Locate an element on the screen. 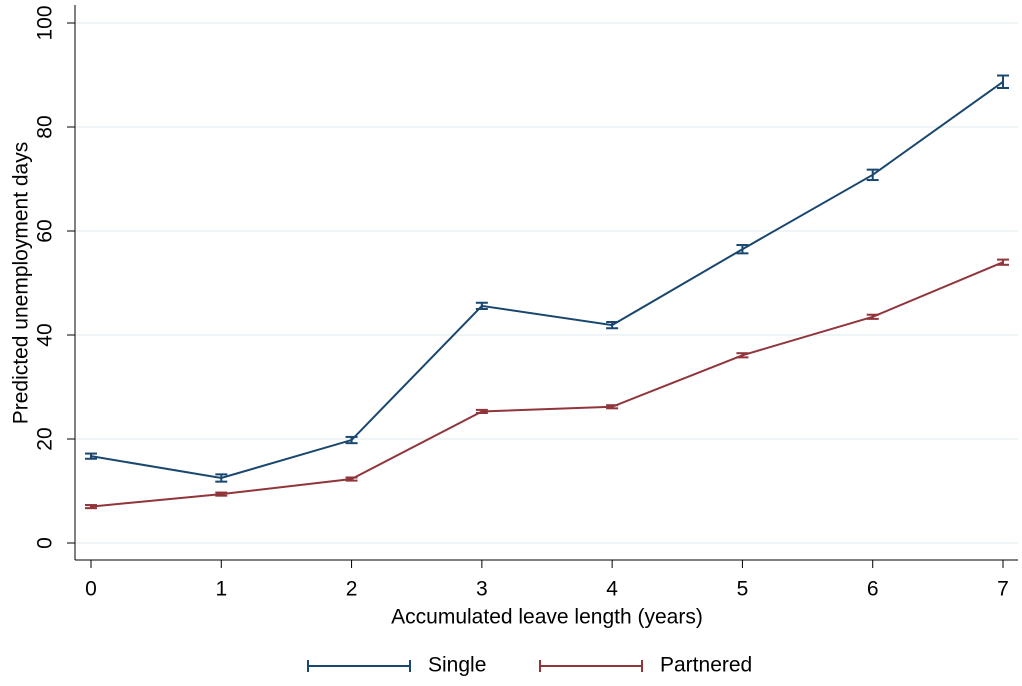  y-tick-label: 20 is located at coordinates (45, 438).